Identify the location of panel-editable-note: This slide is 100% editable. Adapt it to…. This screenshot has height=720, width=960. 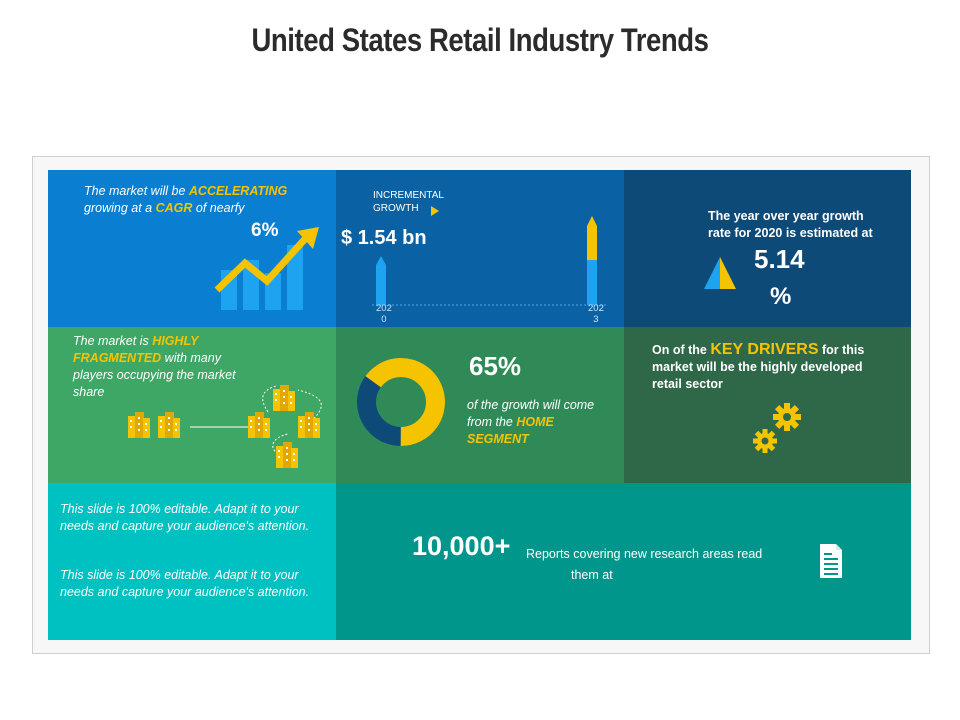
(192, 561).